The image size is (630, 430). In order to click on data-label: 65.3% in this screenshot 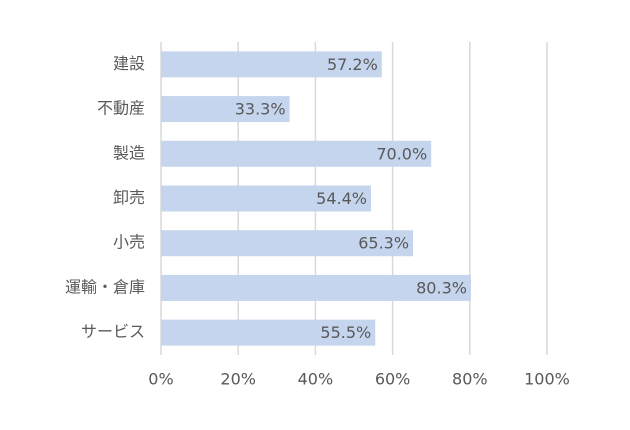, I will do `click(383, 243)`.